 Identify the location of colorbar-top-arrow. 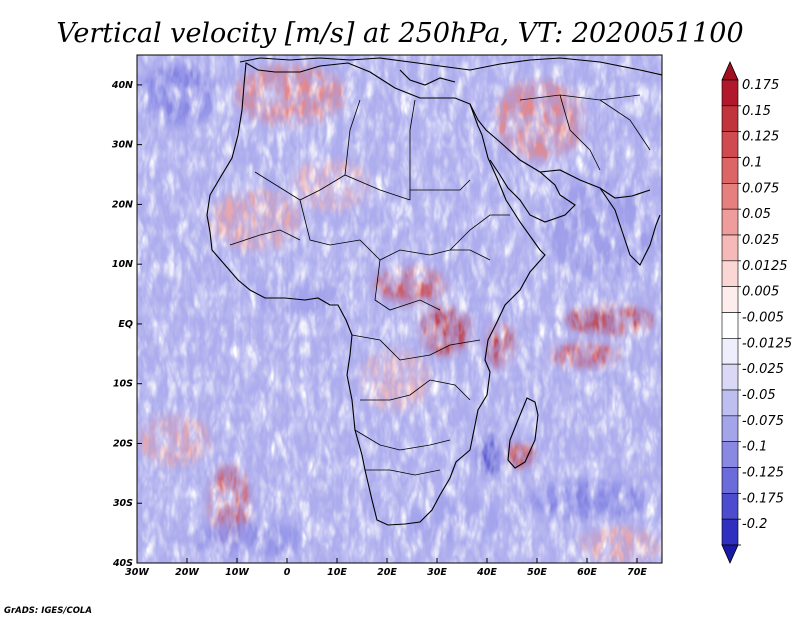
(730, 71).